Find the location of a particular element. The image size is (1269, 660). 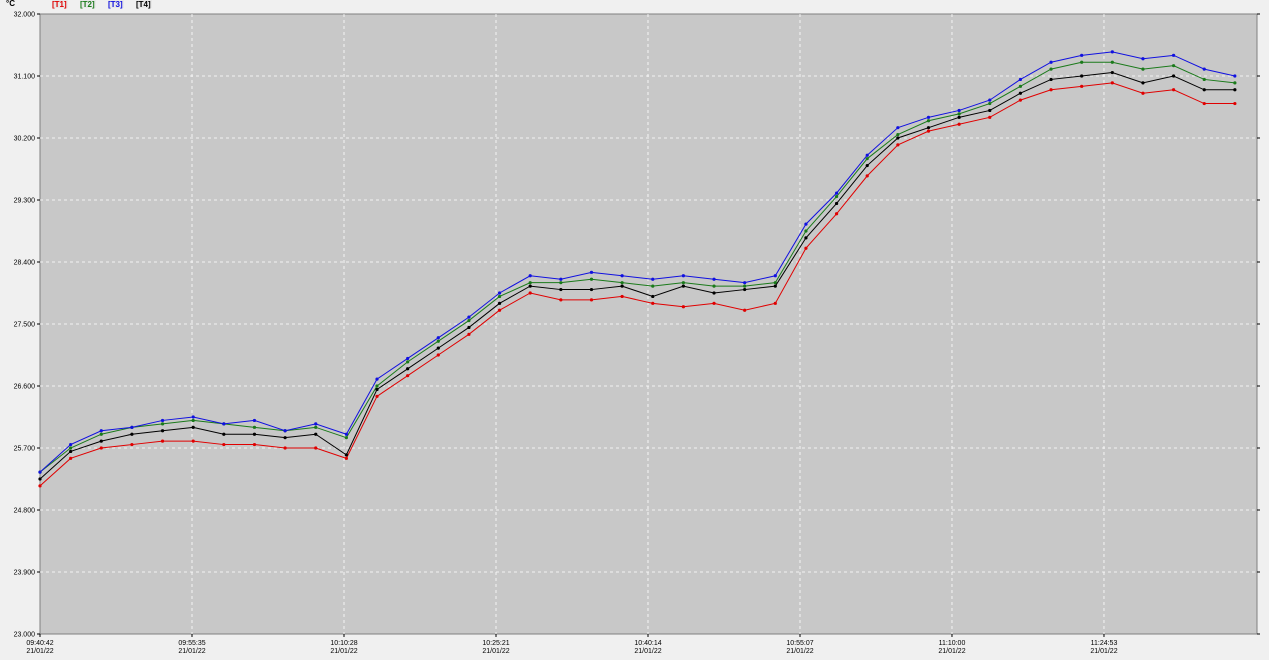

y-tick-label: 23.900 is located at coordinates (25, 573).